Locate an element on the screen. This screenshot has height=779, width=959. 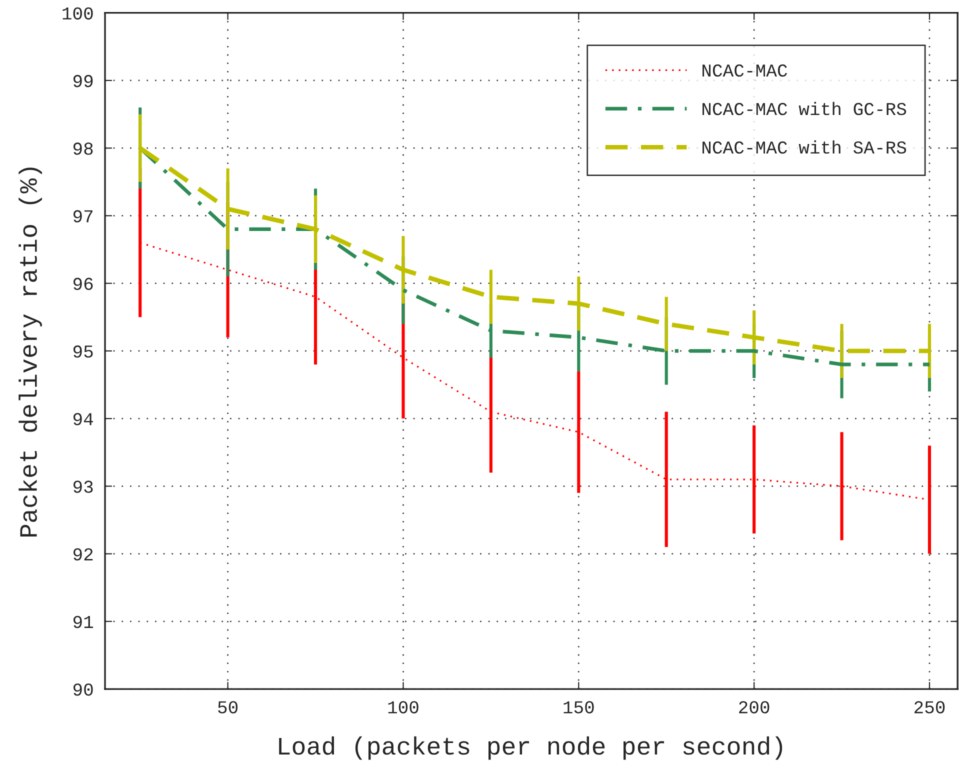
y-tick-label: 96 is located at coordinates (83, 284).